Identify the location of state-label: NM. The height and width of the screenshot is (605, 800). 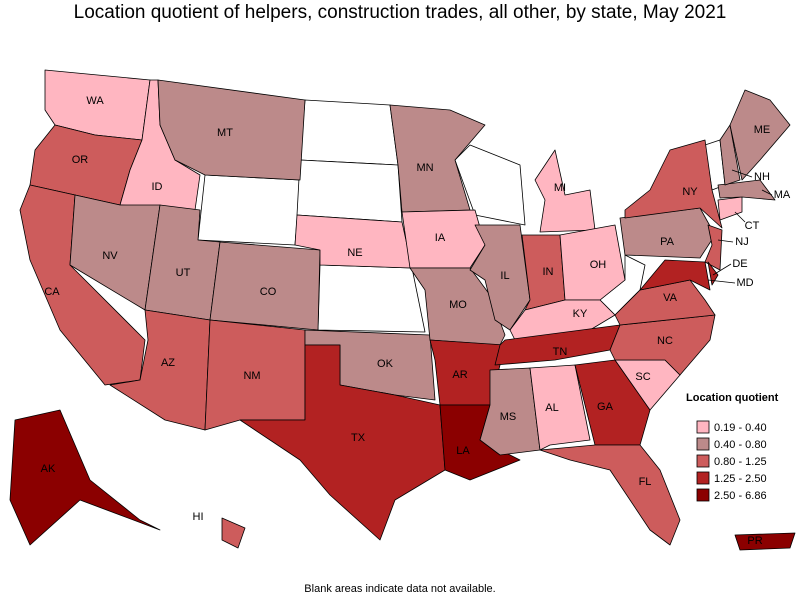
(251, 376).